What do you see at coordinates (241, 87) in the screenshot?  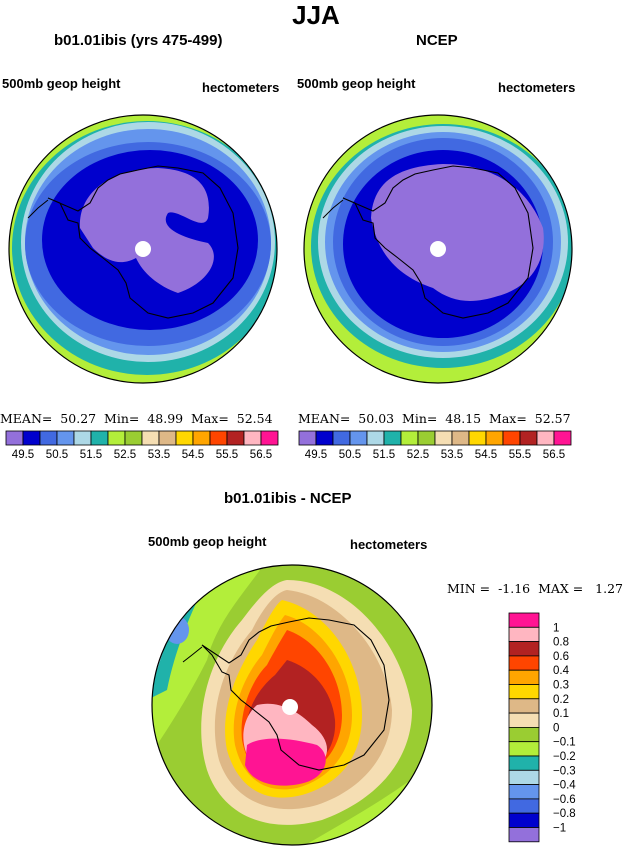 I see `panel1-units-label: hectometers` at bounding box center [241, 87].